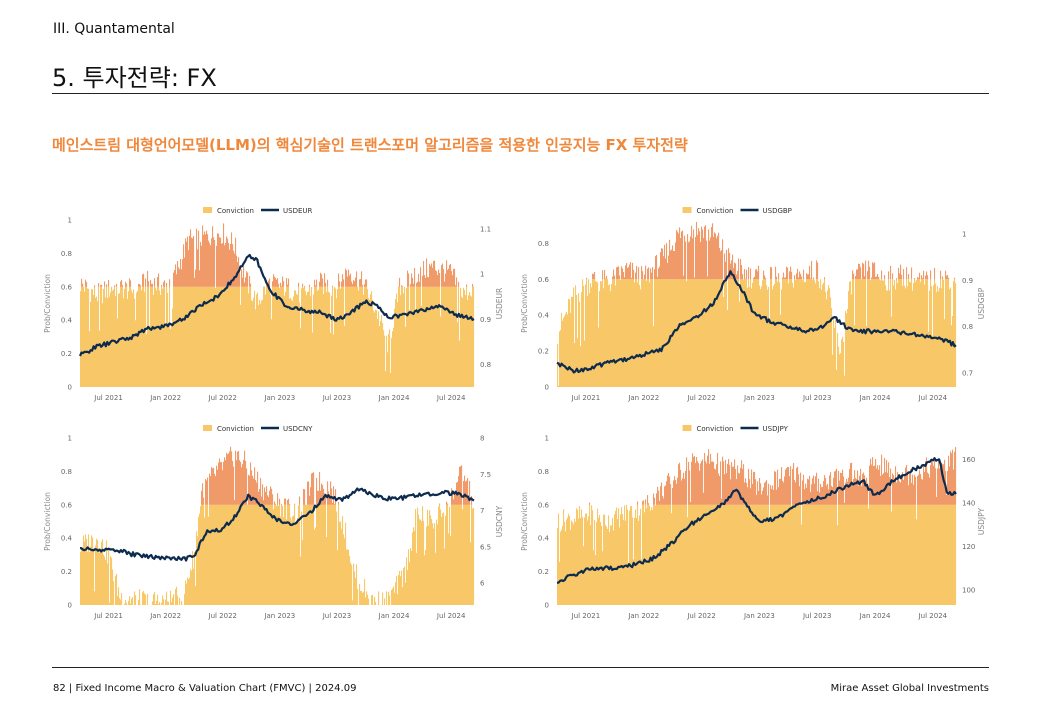 This screenshot has height=720, width=1040. I want to click on y2-tick-label: 1, so click(482, 275).